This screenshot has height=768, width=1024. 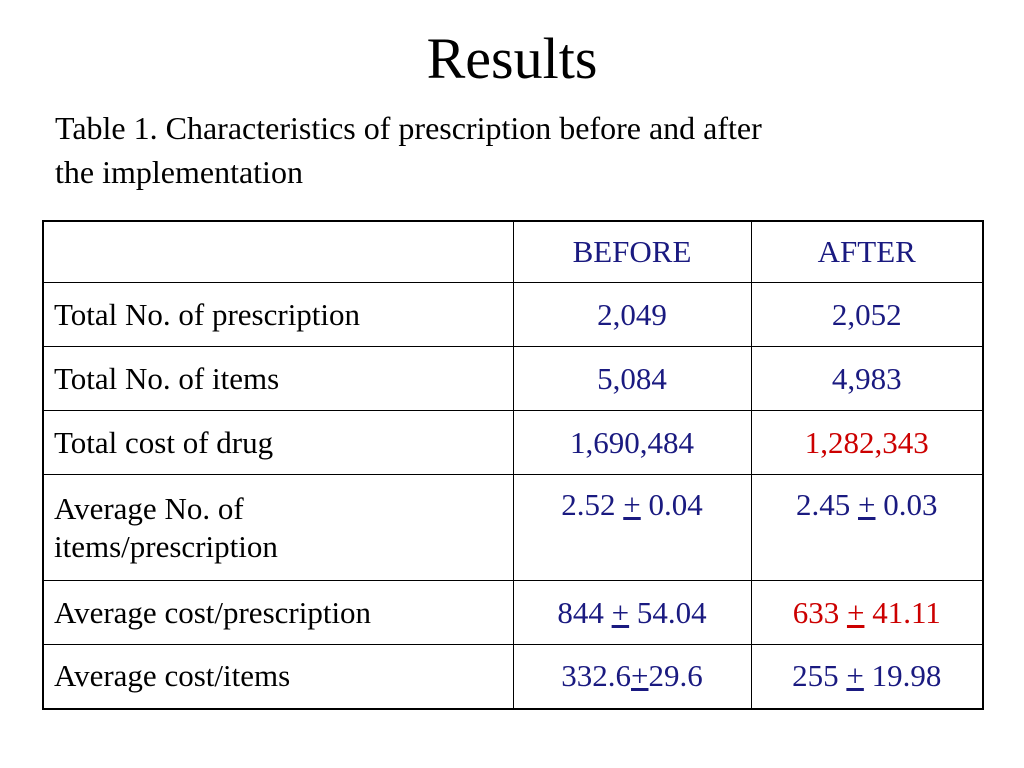 What do you see at coordinates (906, 504) in the screenshot?
I see `after-sd: 0.03` at bounding box center [906, 504].